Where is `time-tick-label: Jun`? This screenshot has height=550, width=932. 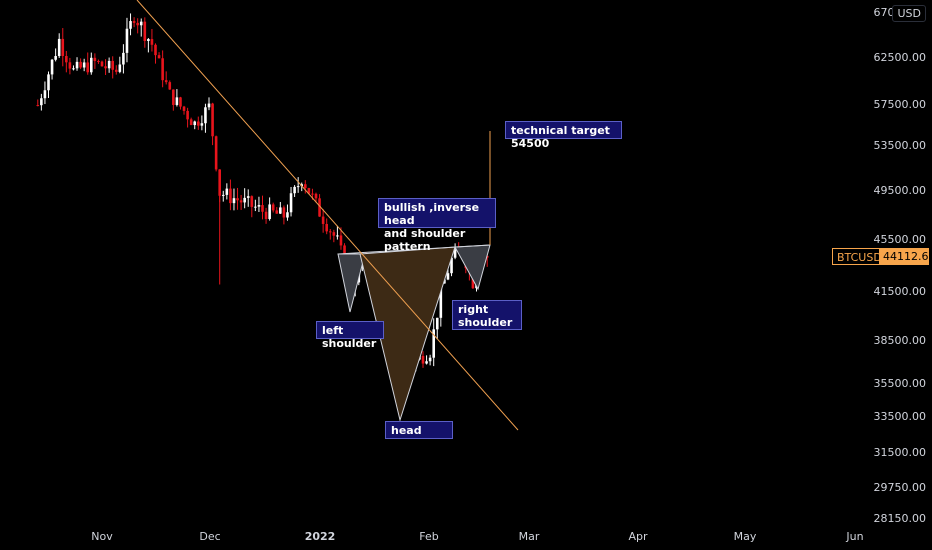 time-tick-label: Jun is located at coordinates (854, 536).